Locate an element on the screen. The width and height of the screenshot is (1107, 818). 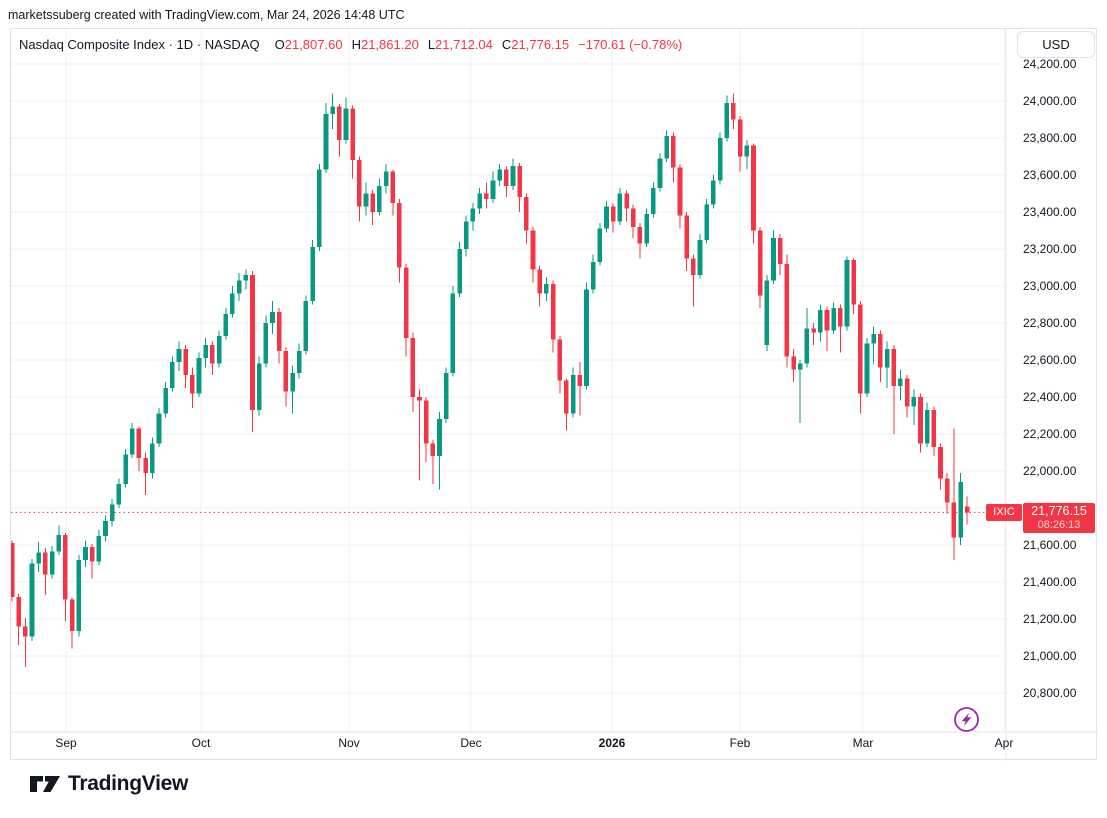
time-axis-label: Nov is located at coordinates (349, 743).